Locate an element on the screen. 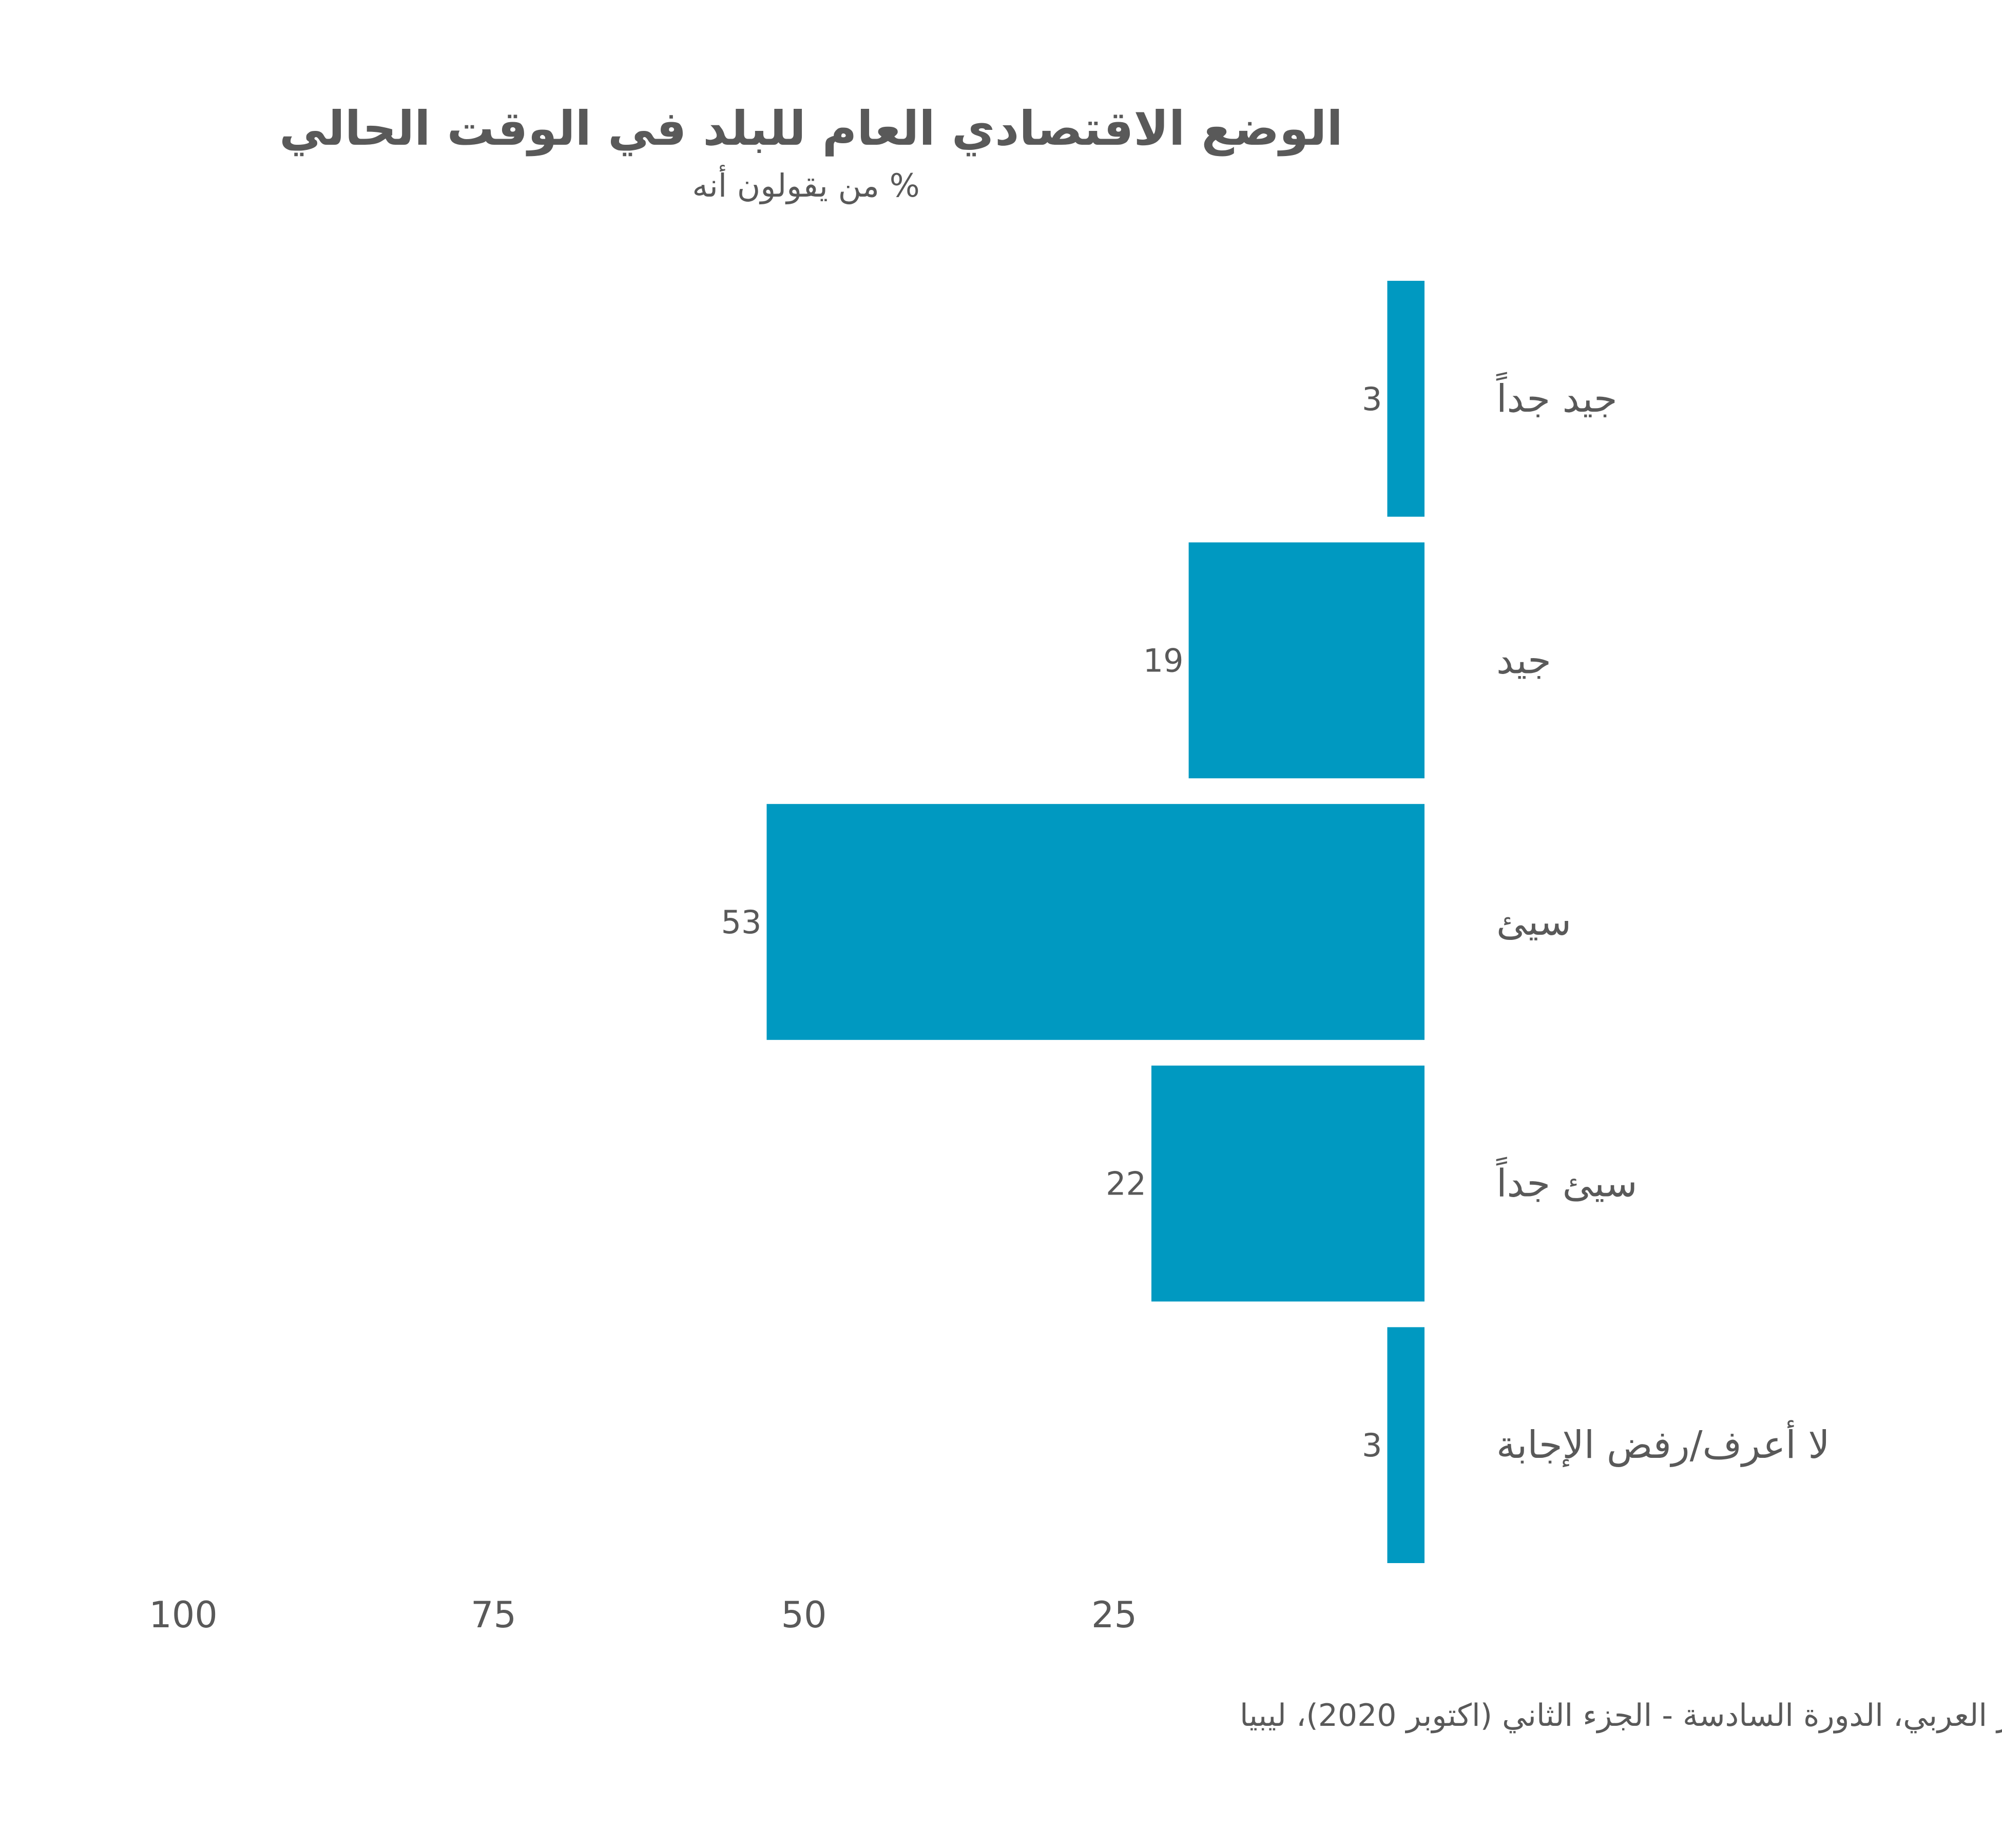  value-label-4: 22 is located at coordinates (1126, 1184).